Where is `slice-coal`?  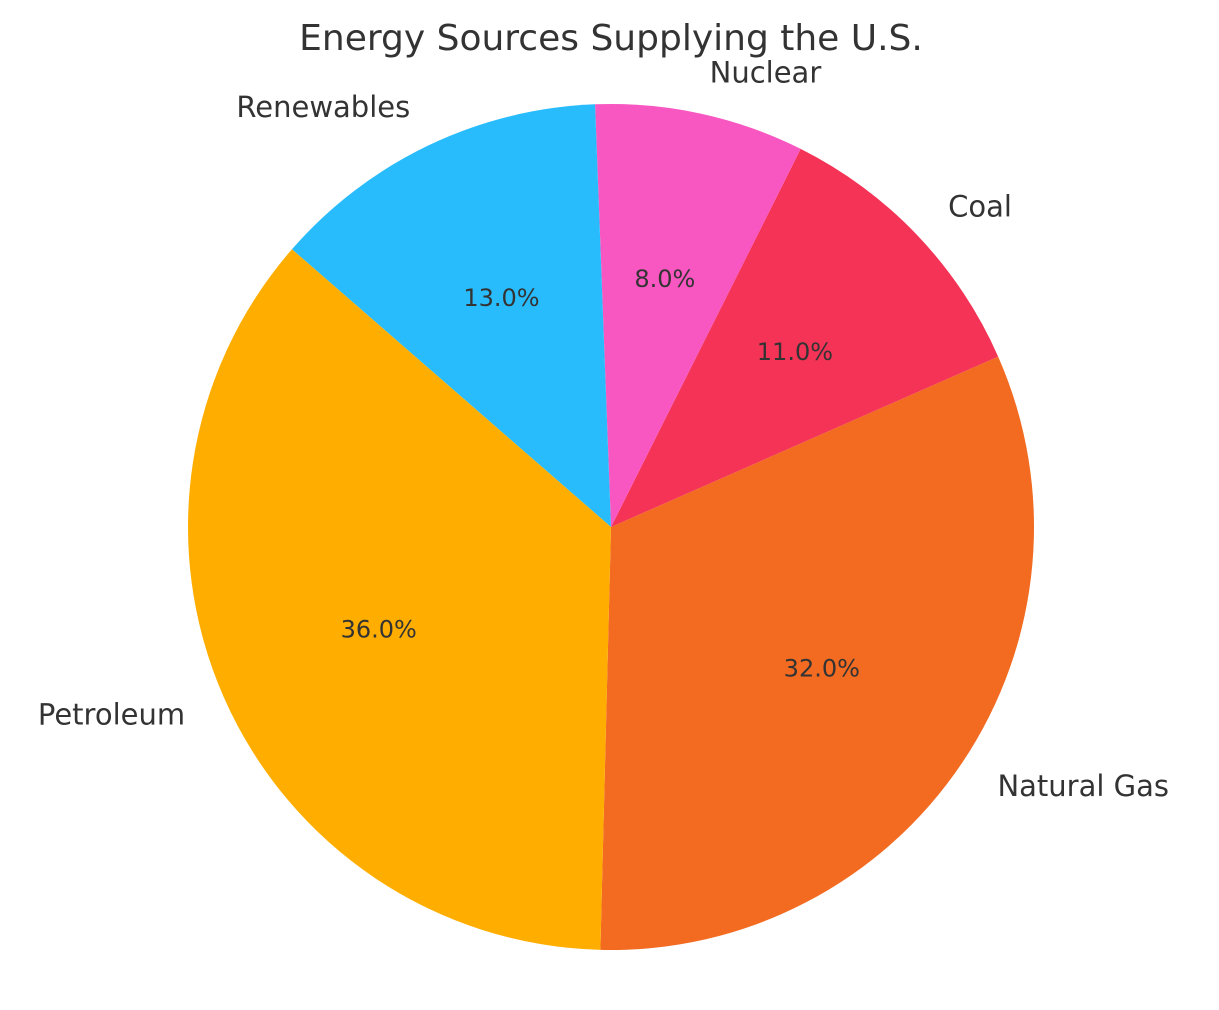 slice-coal is located at coordinates (805, 337).